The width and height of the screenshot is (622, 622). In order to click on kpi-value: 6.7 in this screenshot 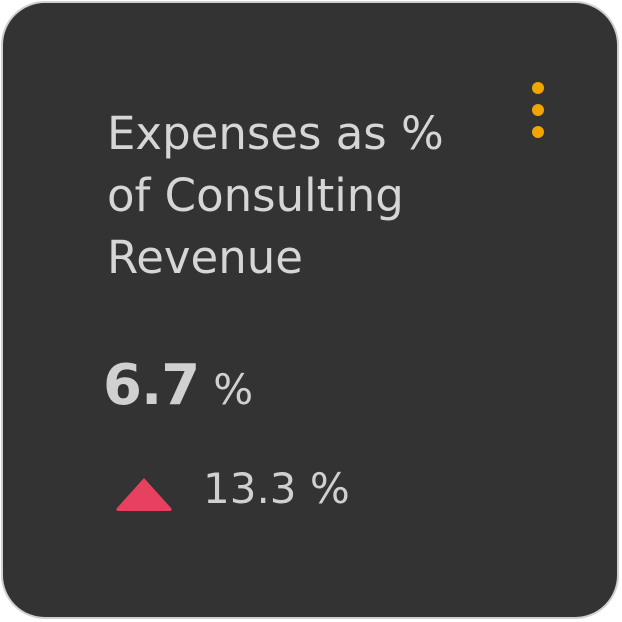, I will do `click(151, 385)`.